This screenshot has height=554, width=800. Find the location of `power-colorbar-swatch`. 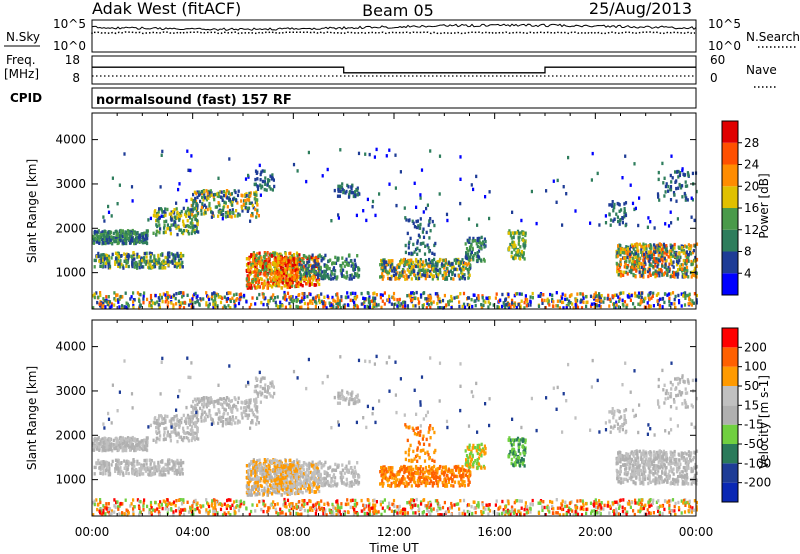

power-colorbar-swatch is located at coordinates (730, 153).